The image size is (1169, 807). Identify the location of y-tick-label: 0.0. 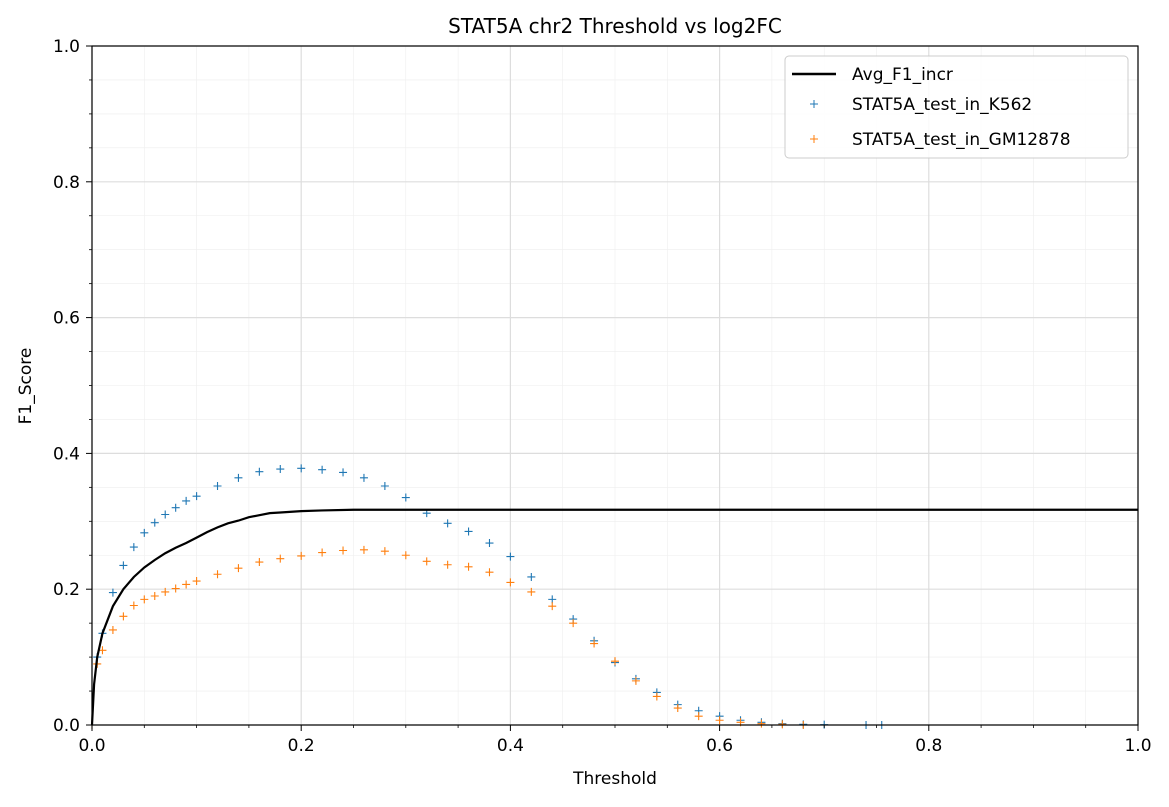
(66, 726).